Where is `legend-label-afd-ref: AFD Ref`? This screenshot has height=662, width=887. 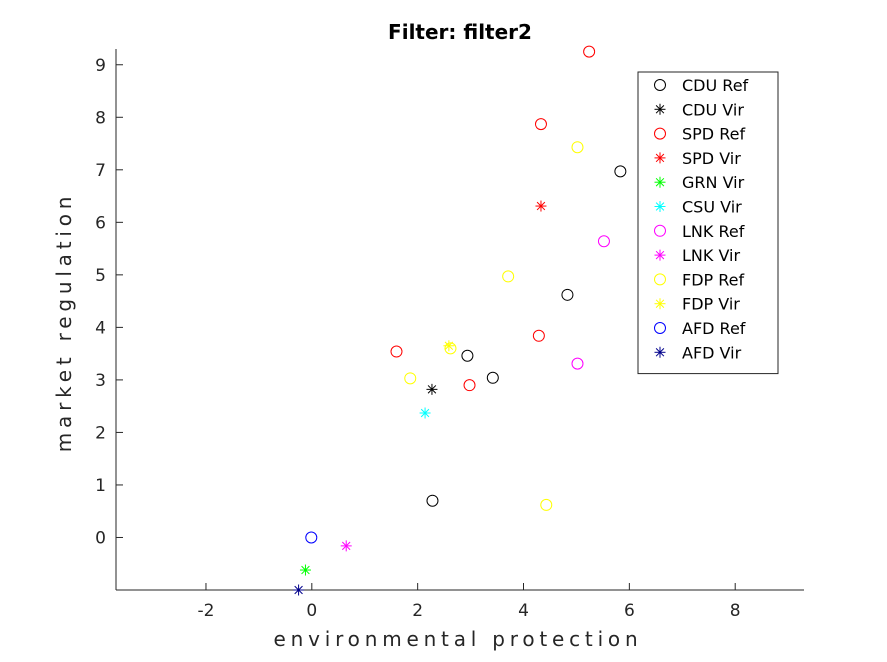
legend-label-afd-ref: AFD Ref is located at coordinates (714, 328).